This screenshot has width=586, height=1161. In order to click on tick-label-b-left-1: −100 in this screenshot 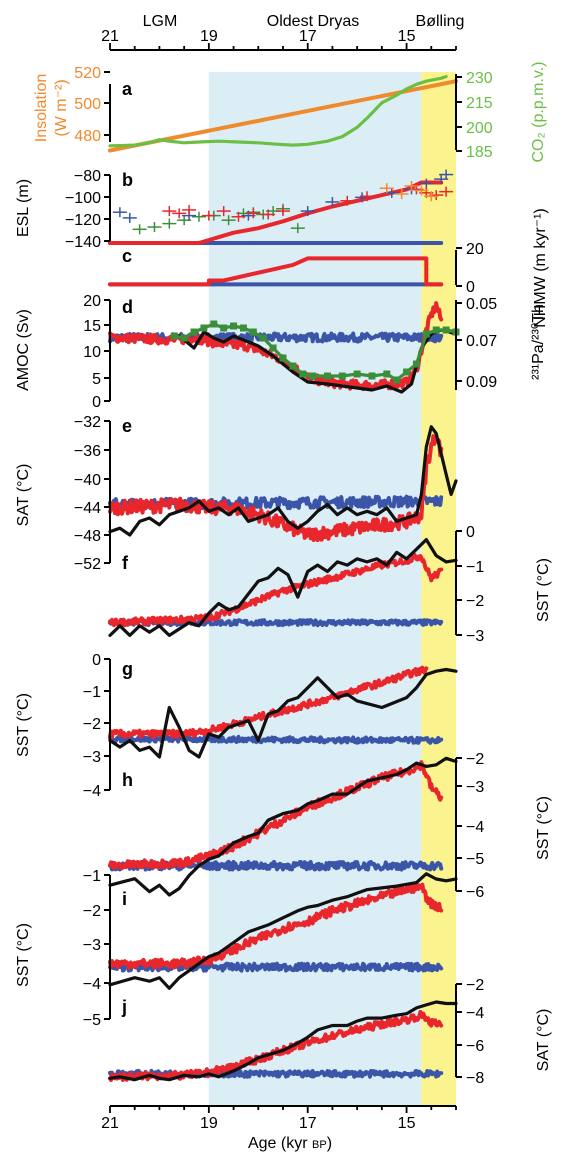, I will do `click(83, 198)`.